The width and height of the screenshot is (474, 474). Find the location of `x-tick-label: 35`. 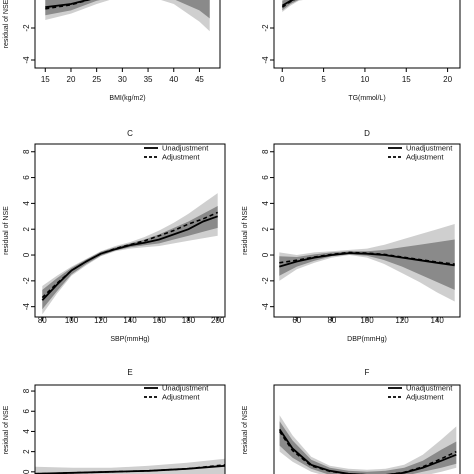

x-tick-label: 35 is located at coordinates (148, 79).